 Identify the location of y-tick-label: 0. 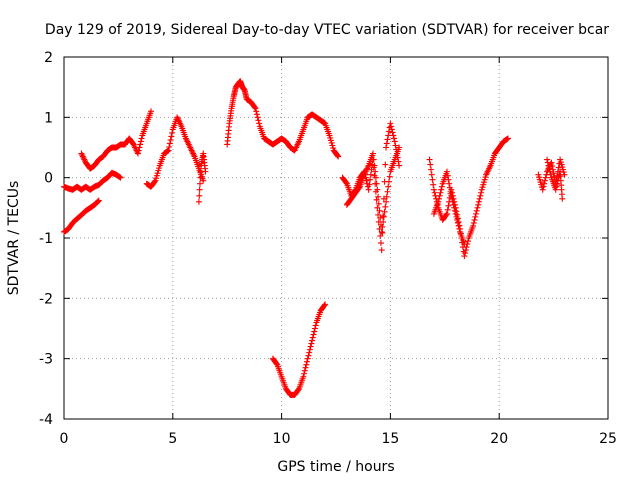
(48, 179).